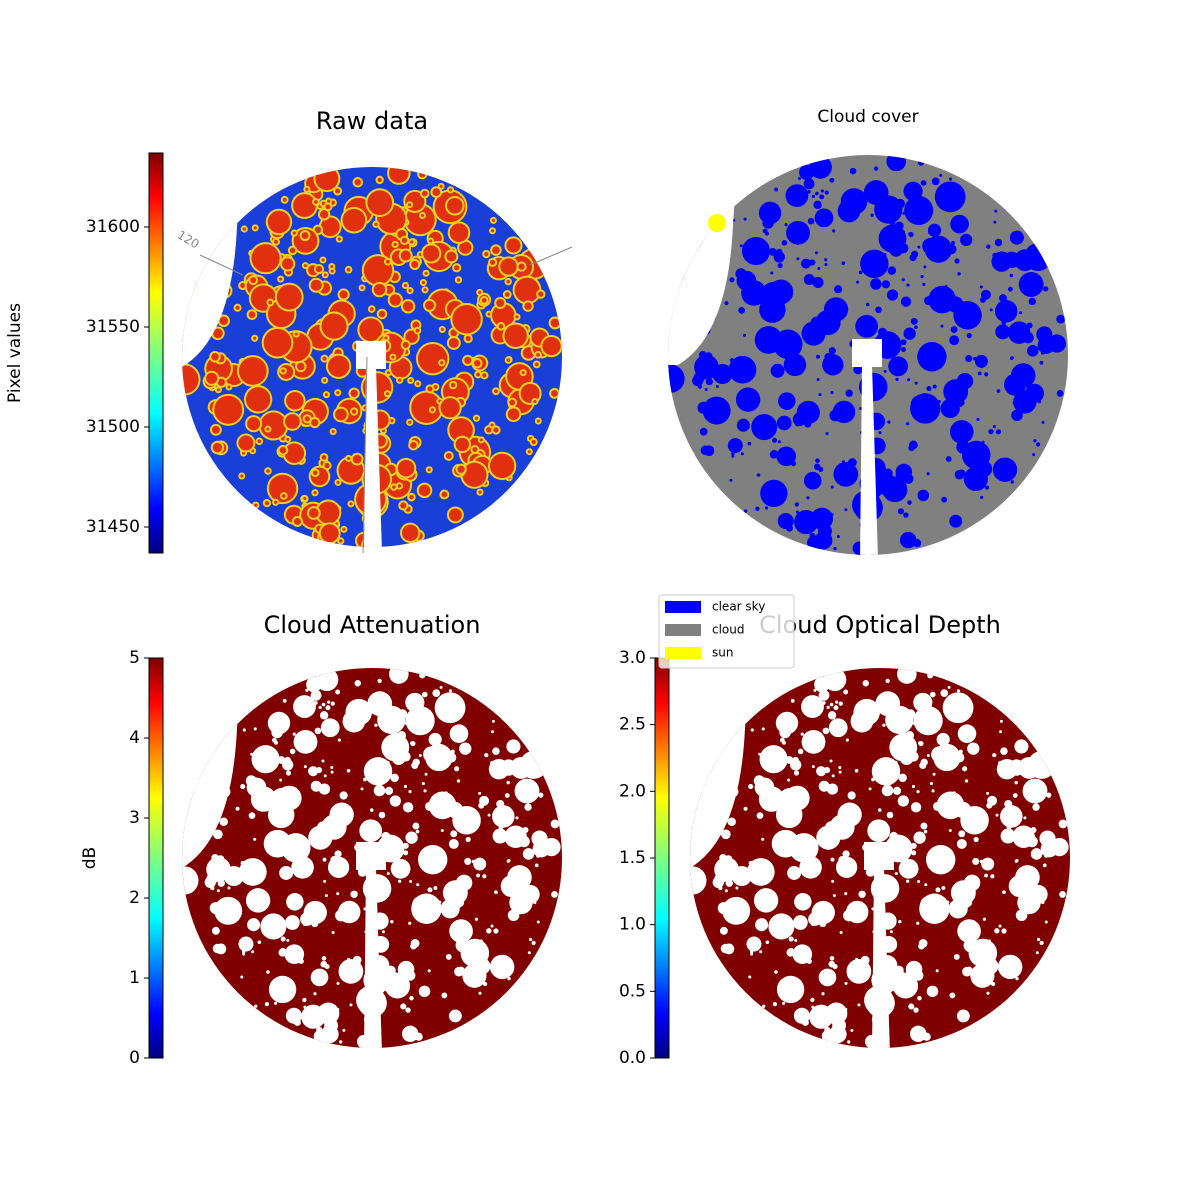 The image size is (1200, 1200). I want to click on sky-image, so click(372, 858).